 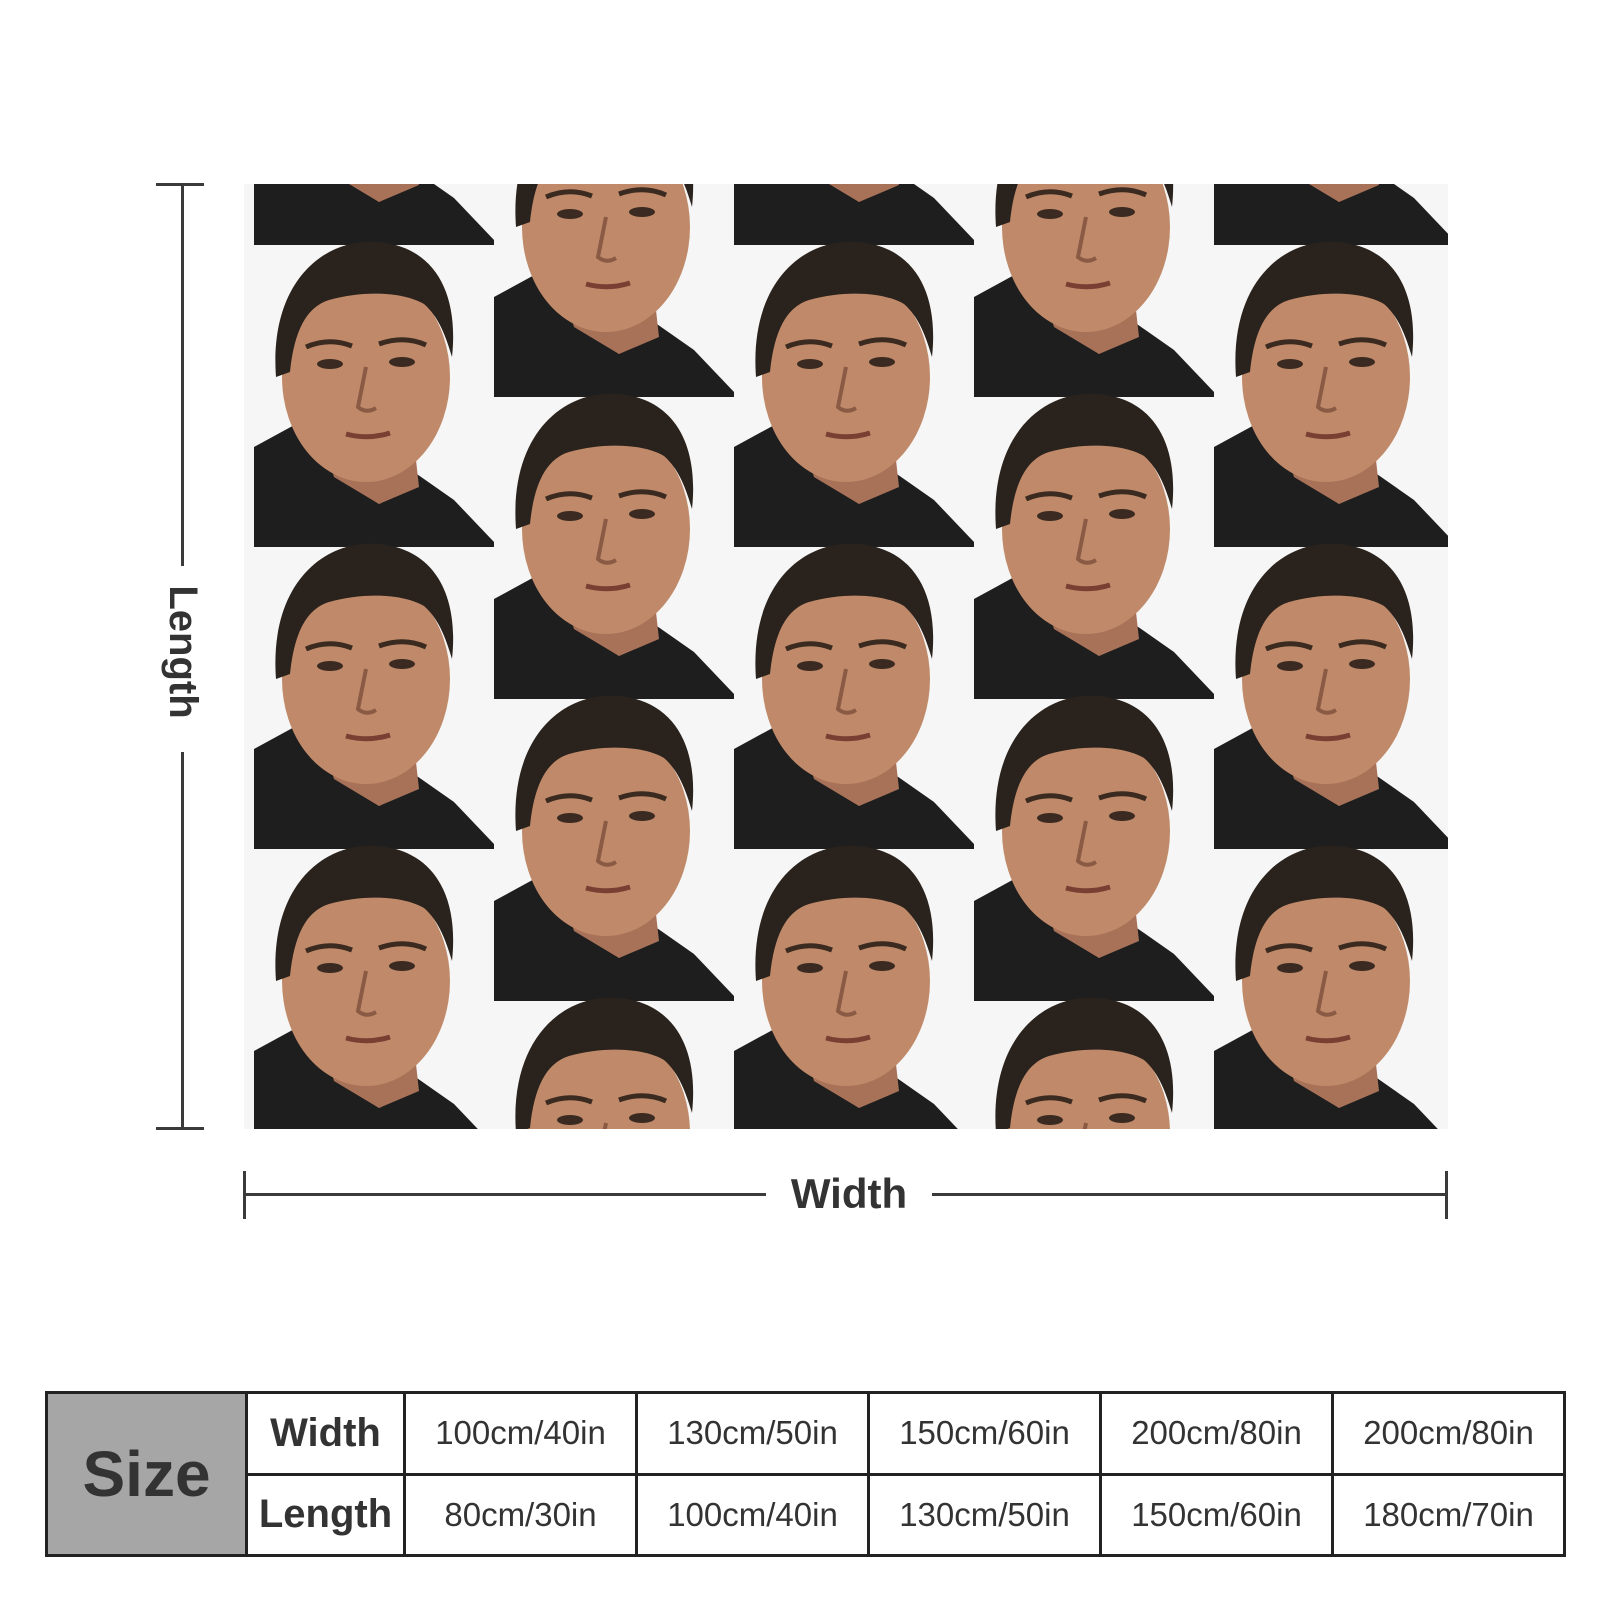 What do you see at coordinates (505, 1194) in the screenshot?
I see `width-line-left` at bounding box center [505, 1194].